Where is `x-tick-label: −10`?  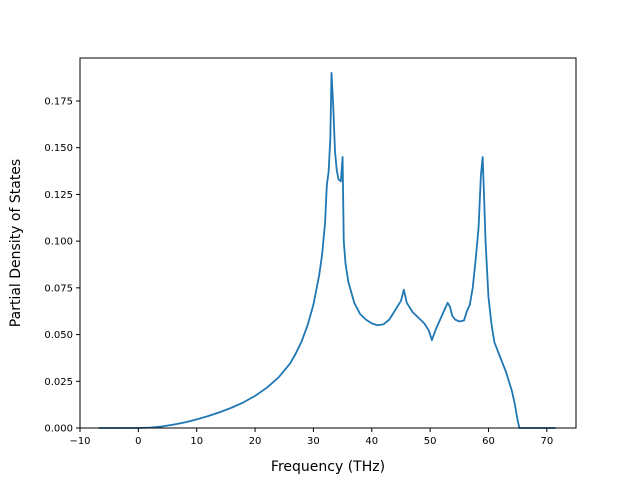 x-tick-label: −10 is located at coordinates (79, 441).